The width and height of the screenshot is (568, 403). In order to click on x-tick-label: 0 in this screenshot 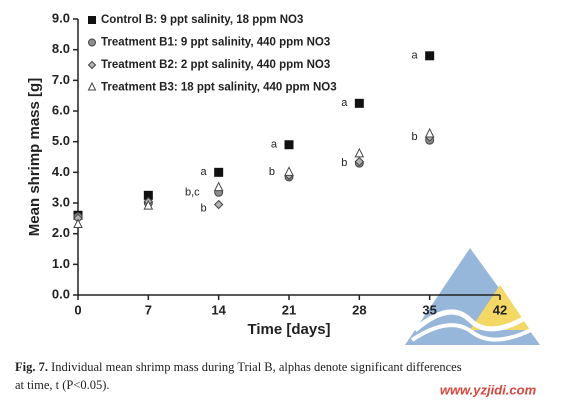, I will do `click(77, 309)`.